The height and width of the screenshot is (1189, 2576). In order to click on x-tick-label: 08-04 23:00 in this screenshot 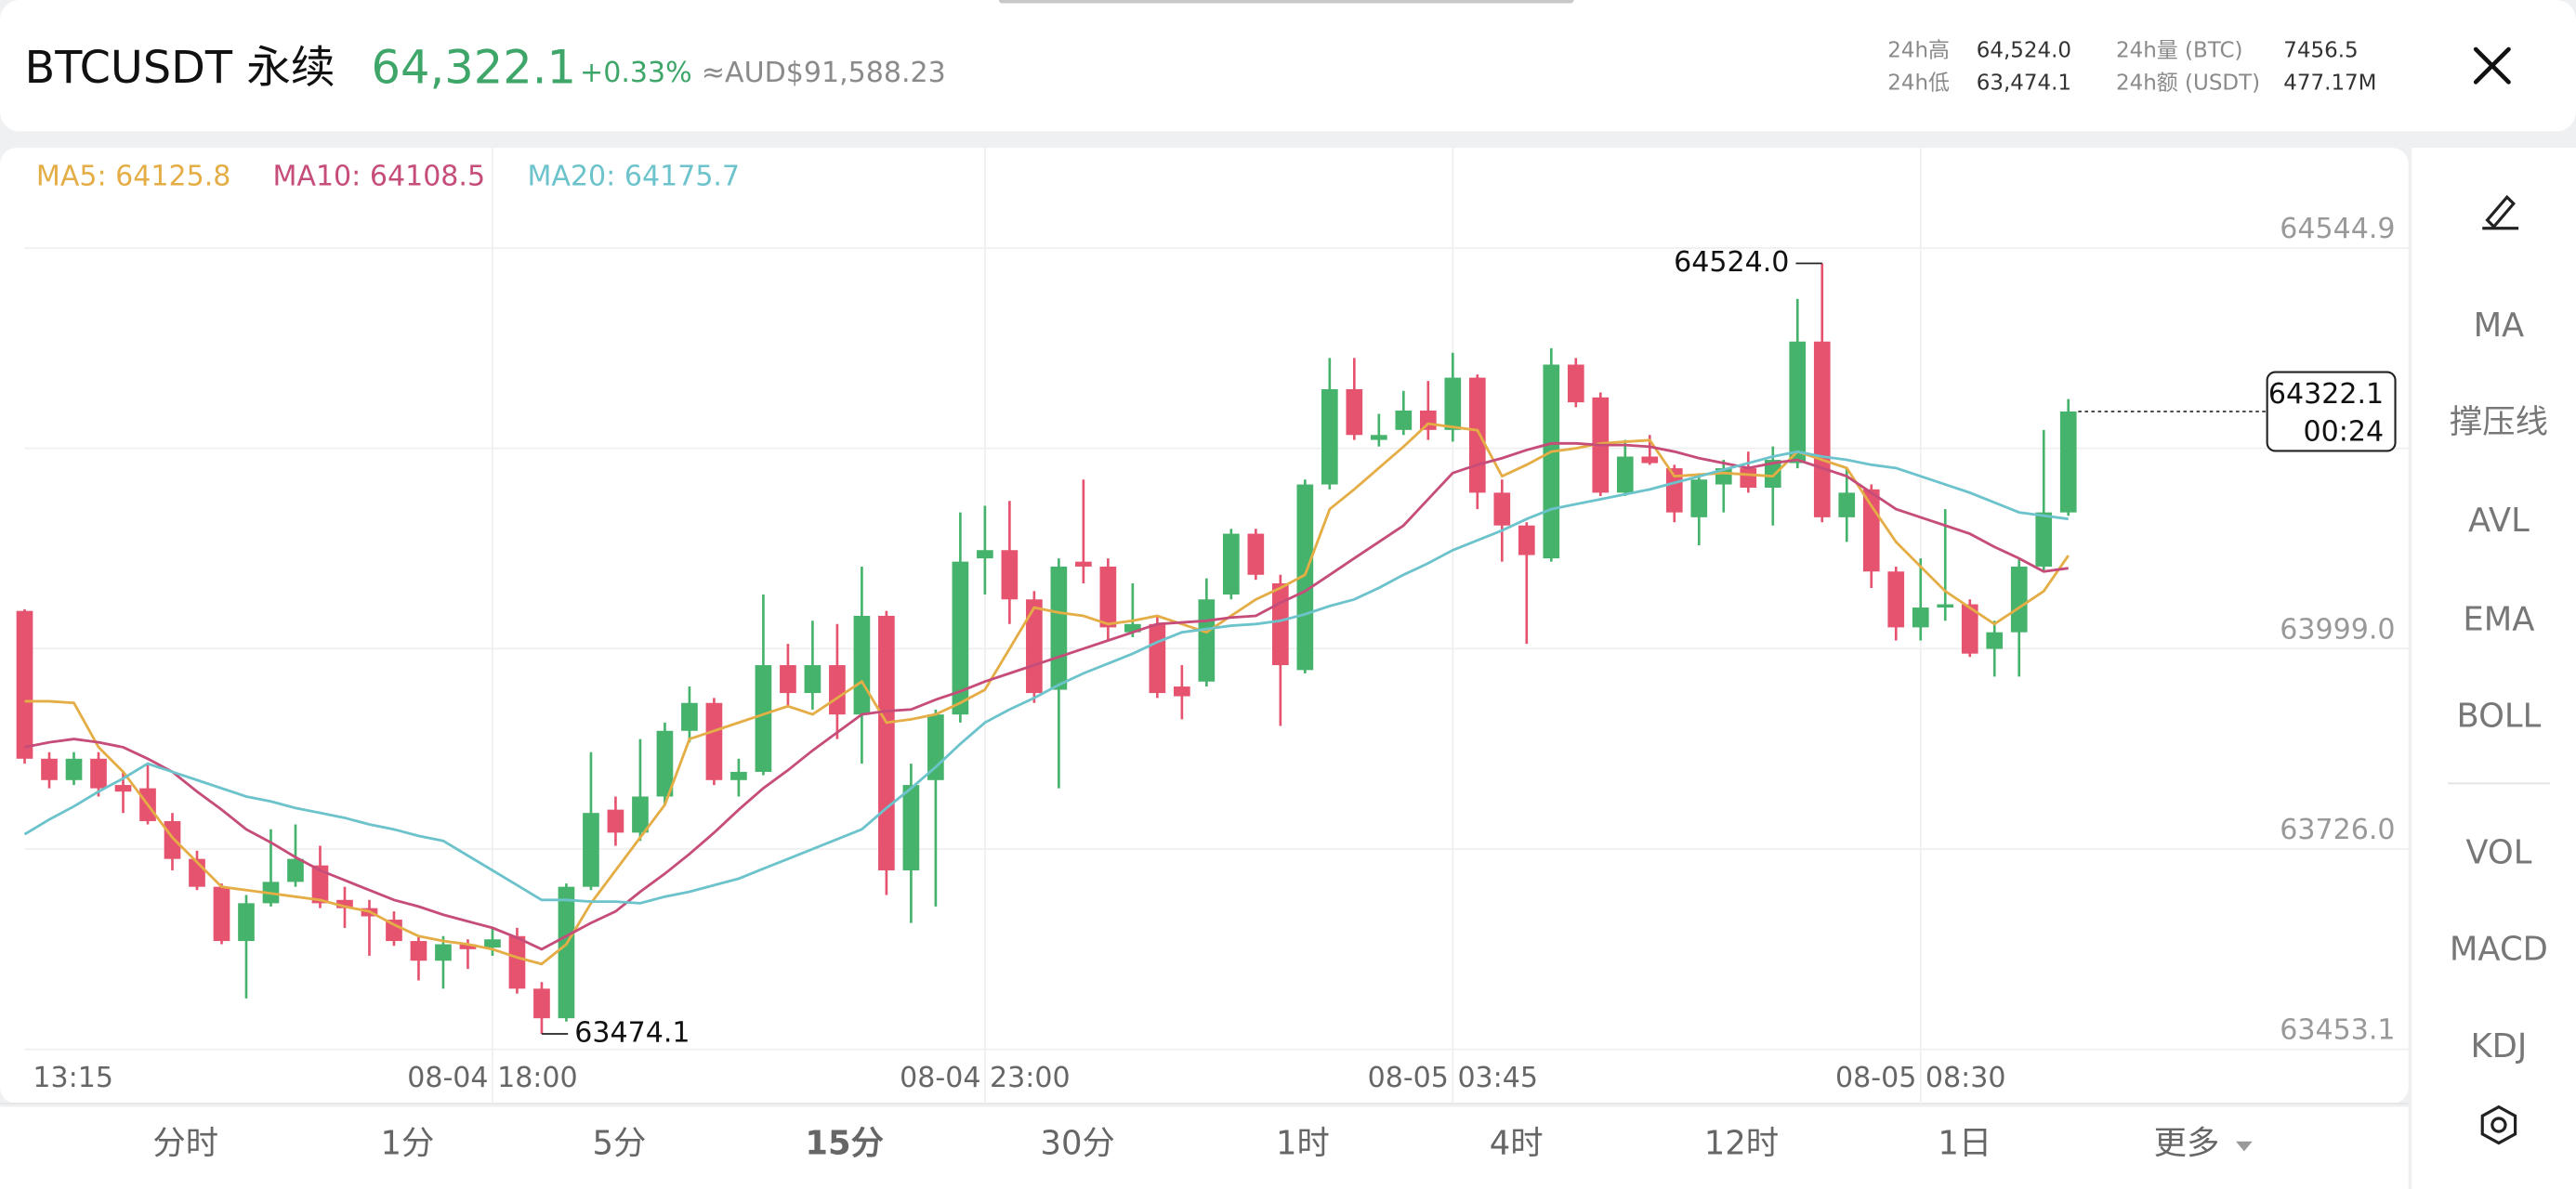, I will do `click(985, 1078)`.